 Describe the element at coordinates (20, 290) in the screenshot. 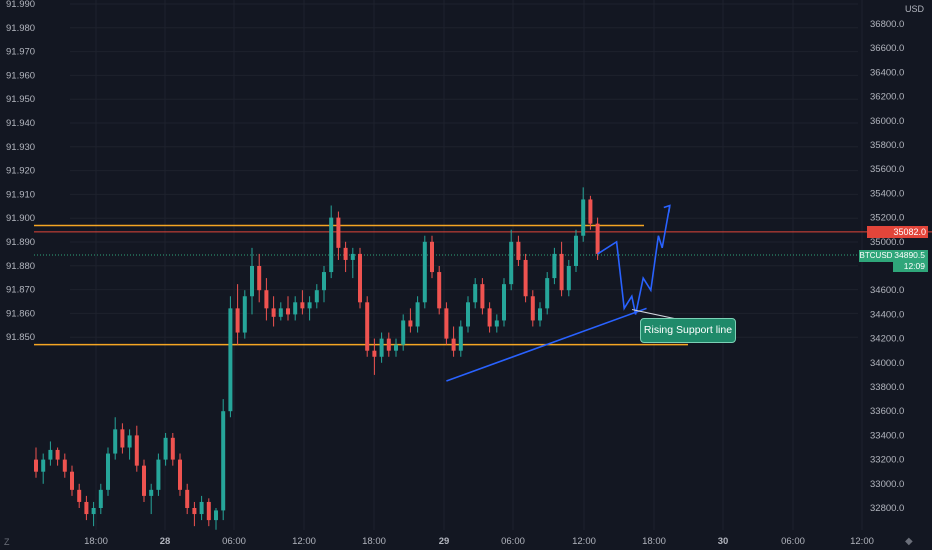

I see `left-tick-label: 91.870` at that location.